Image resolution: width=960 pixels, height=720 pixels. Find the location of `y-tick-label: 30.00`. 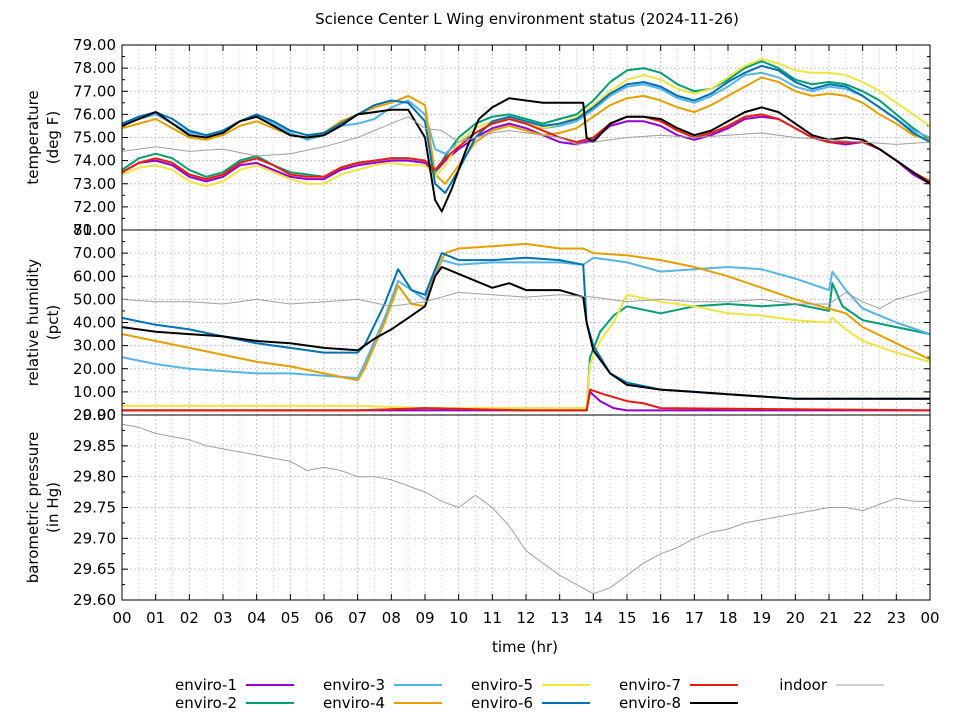

y-tick-label: 30.00 is located at coordinates (94, 346).